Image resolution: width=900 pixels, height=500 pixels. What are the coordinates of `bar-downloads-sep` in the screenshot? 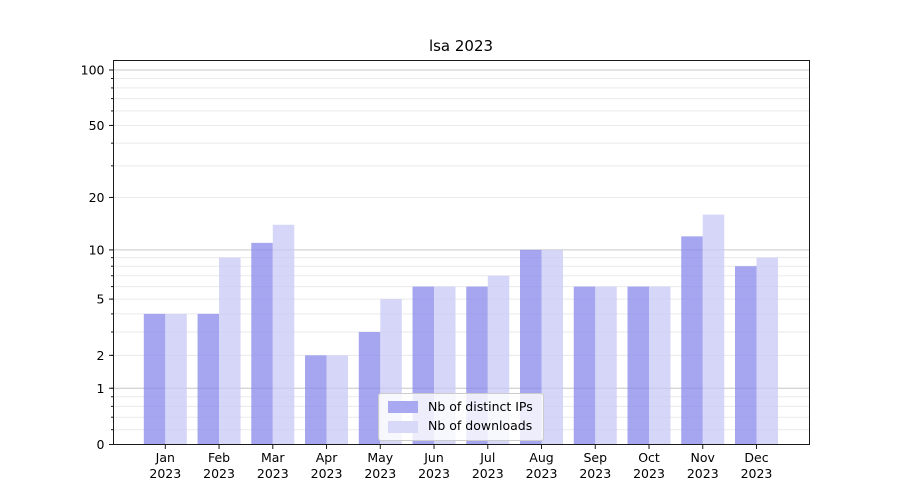 It's located at (606, 365).